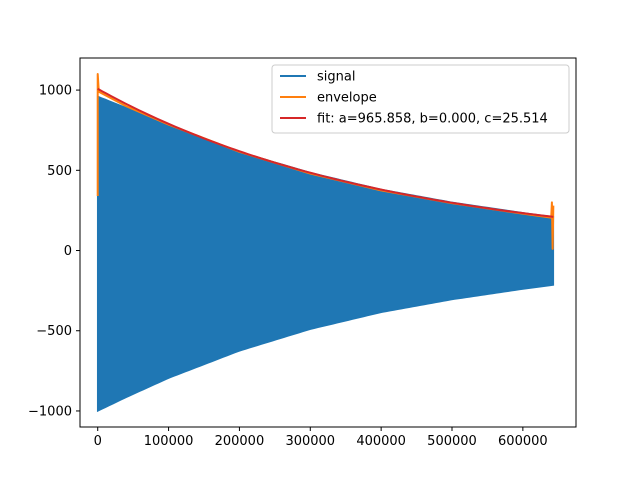  I want to click on x-tick-label: 600000, so click(523, 441).